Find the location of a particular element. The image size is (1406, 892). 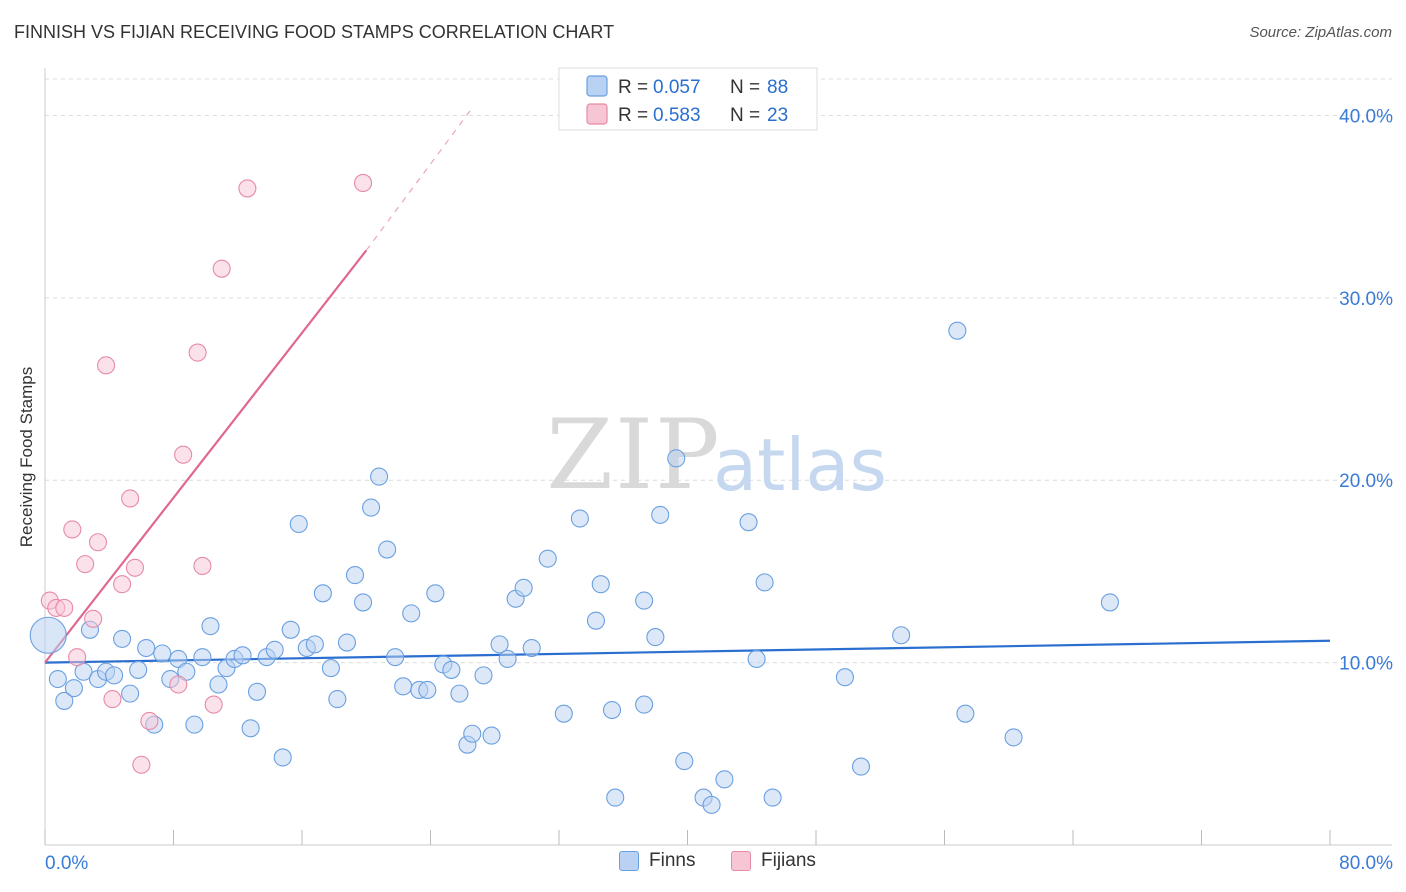

legend-item-fijians: Fijians is located at coordinates (773, 861).